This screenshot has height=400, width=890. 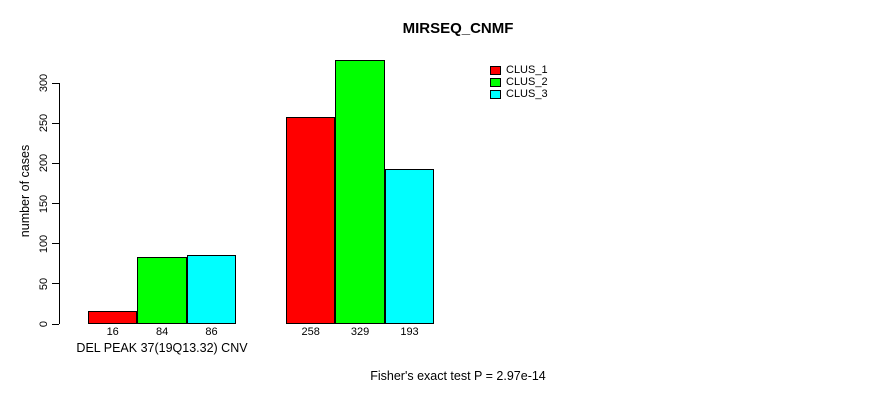 What do you see at coordinates (527, 82) in the screenshot?
I see `legend-label: CLUS_2` at bounding box center [527, 82].